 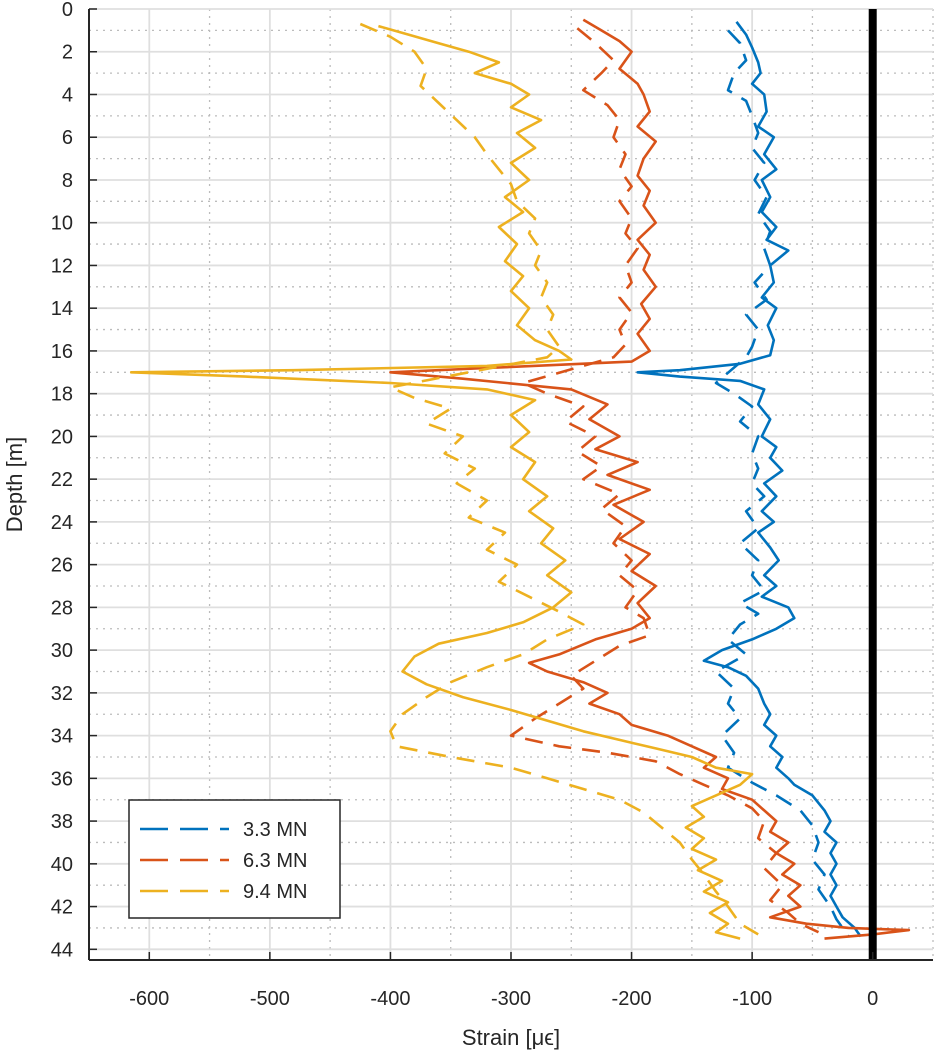 I want to click on y-tick-label: 30, so click(x=62, y=651).